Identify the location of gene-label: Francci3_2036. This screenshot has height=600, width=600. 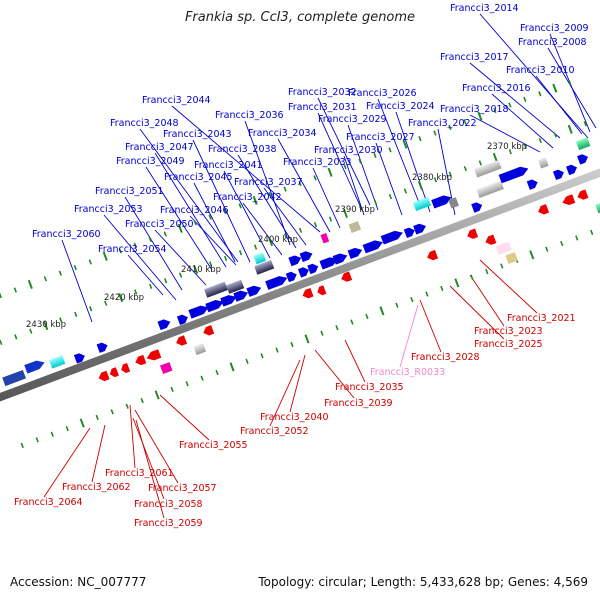
(249, 115).